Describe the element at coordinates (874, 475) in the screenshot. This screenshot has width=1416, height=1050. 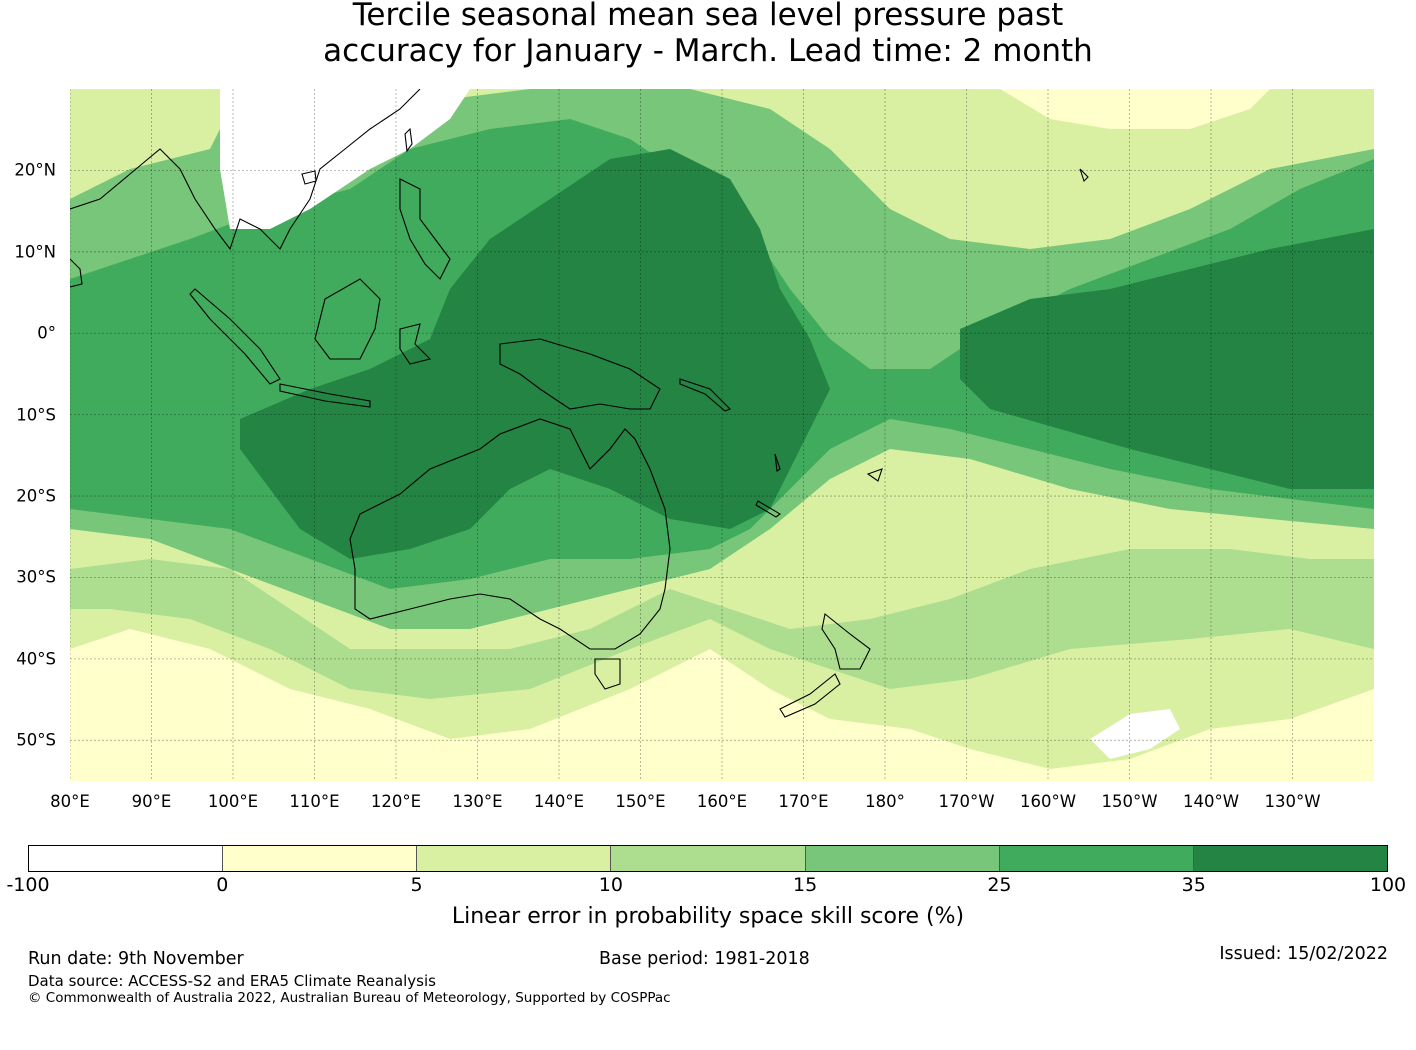
I see `fiji-coastline` at that location.